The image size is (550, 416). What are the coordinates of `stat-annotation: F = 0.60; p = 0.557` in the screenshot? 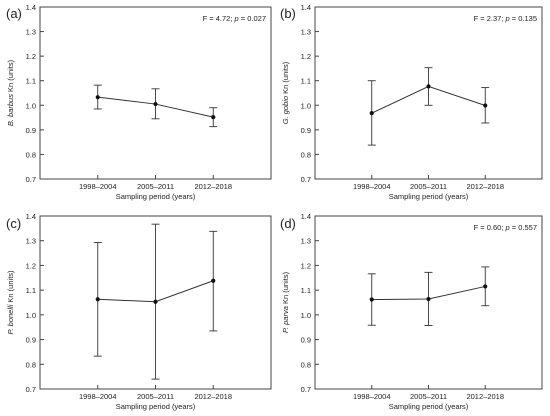 It's located at (505, 227).